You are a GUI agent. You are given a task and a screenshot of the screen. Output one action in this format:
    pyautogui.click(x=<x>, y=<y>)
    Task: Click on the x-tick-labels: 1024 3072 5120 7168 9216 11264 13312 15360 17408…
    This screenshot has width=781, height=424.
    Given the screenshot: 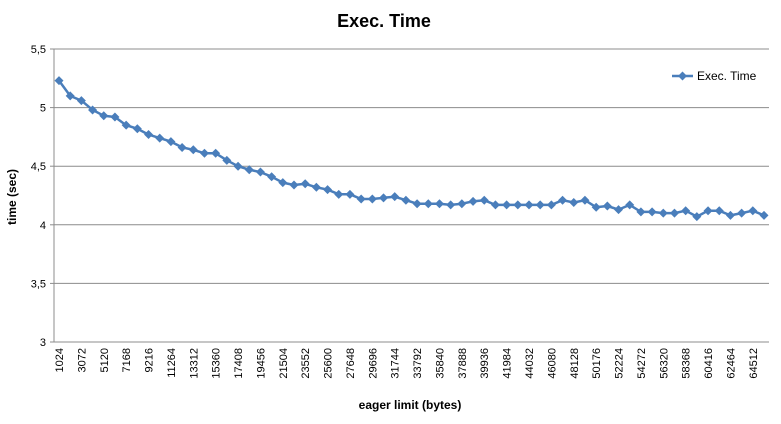 What is the action you would take?
    pyautogui.click(x=407, y=363)
    